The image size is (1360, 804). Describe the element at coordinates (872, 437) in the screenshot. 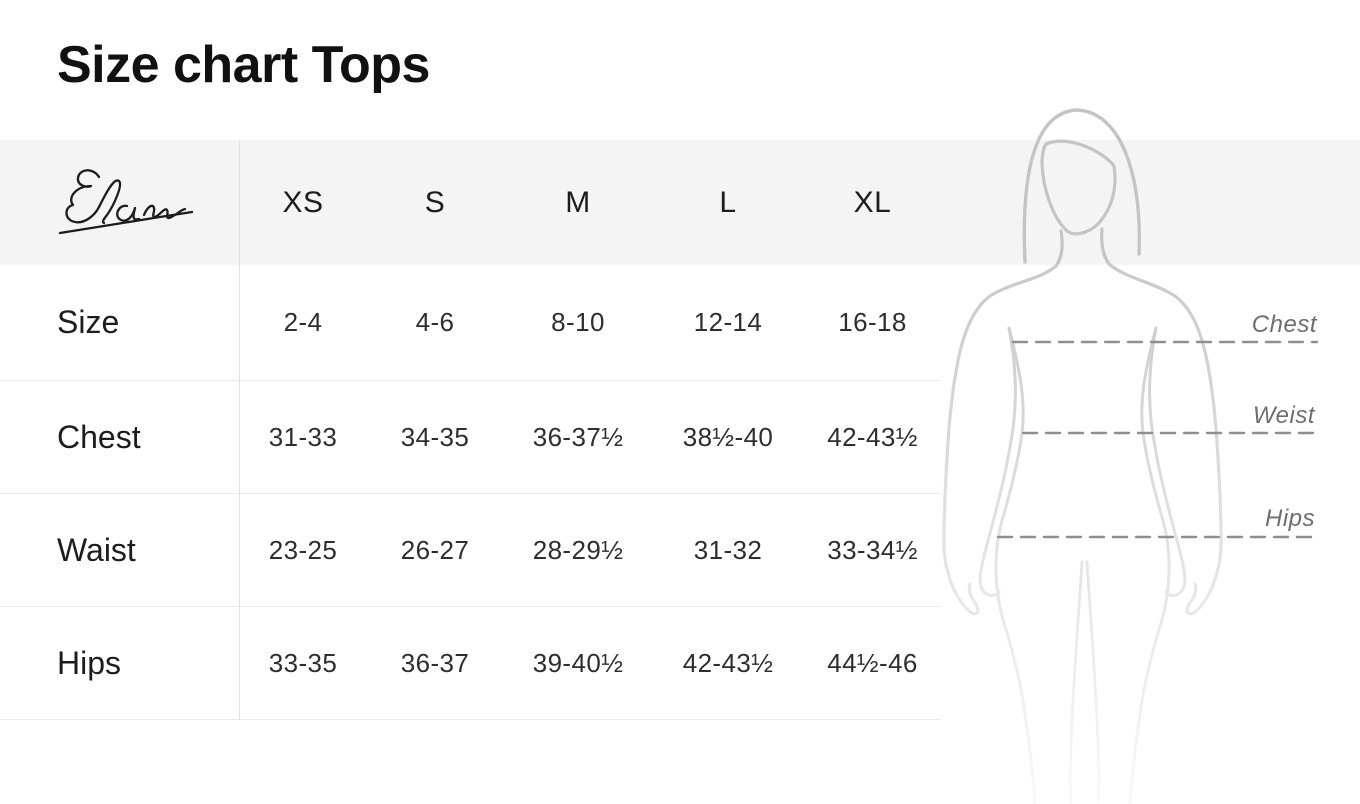

I see `table-cell-chest-xl: 42-43½` at that location.